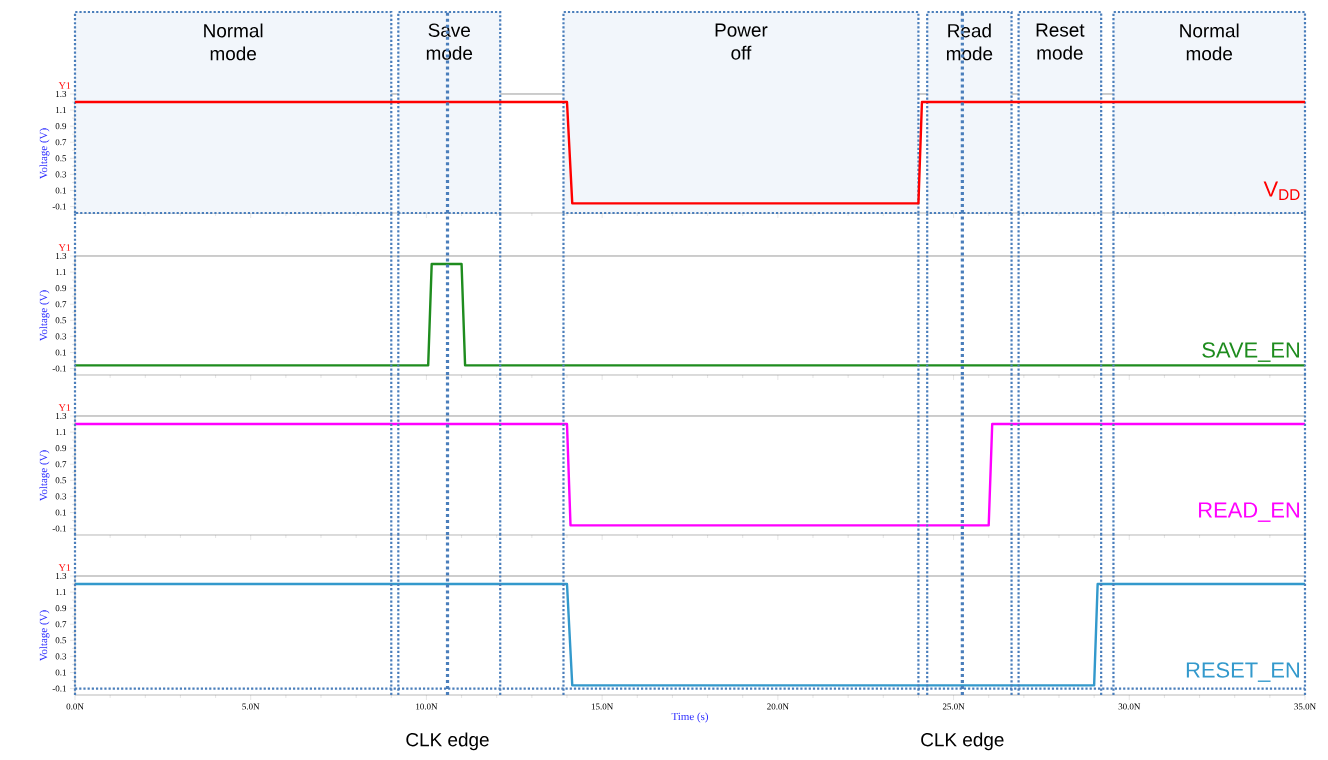  What do you see at coordinates (690, 717) in the screenshot?
I see `x-axis-title: Time (s)` at bounding box center [690, 717].